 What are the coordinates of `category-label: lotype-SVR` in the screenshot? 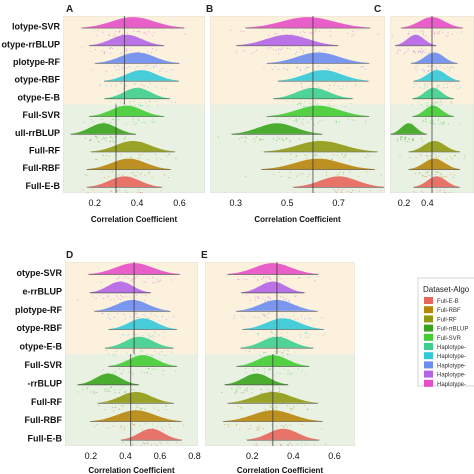 It's located at (36, 27).